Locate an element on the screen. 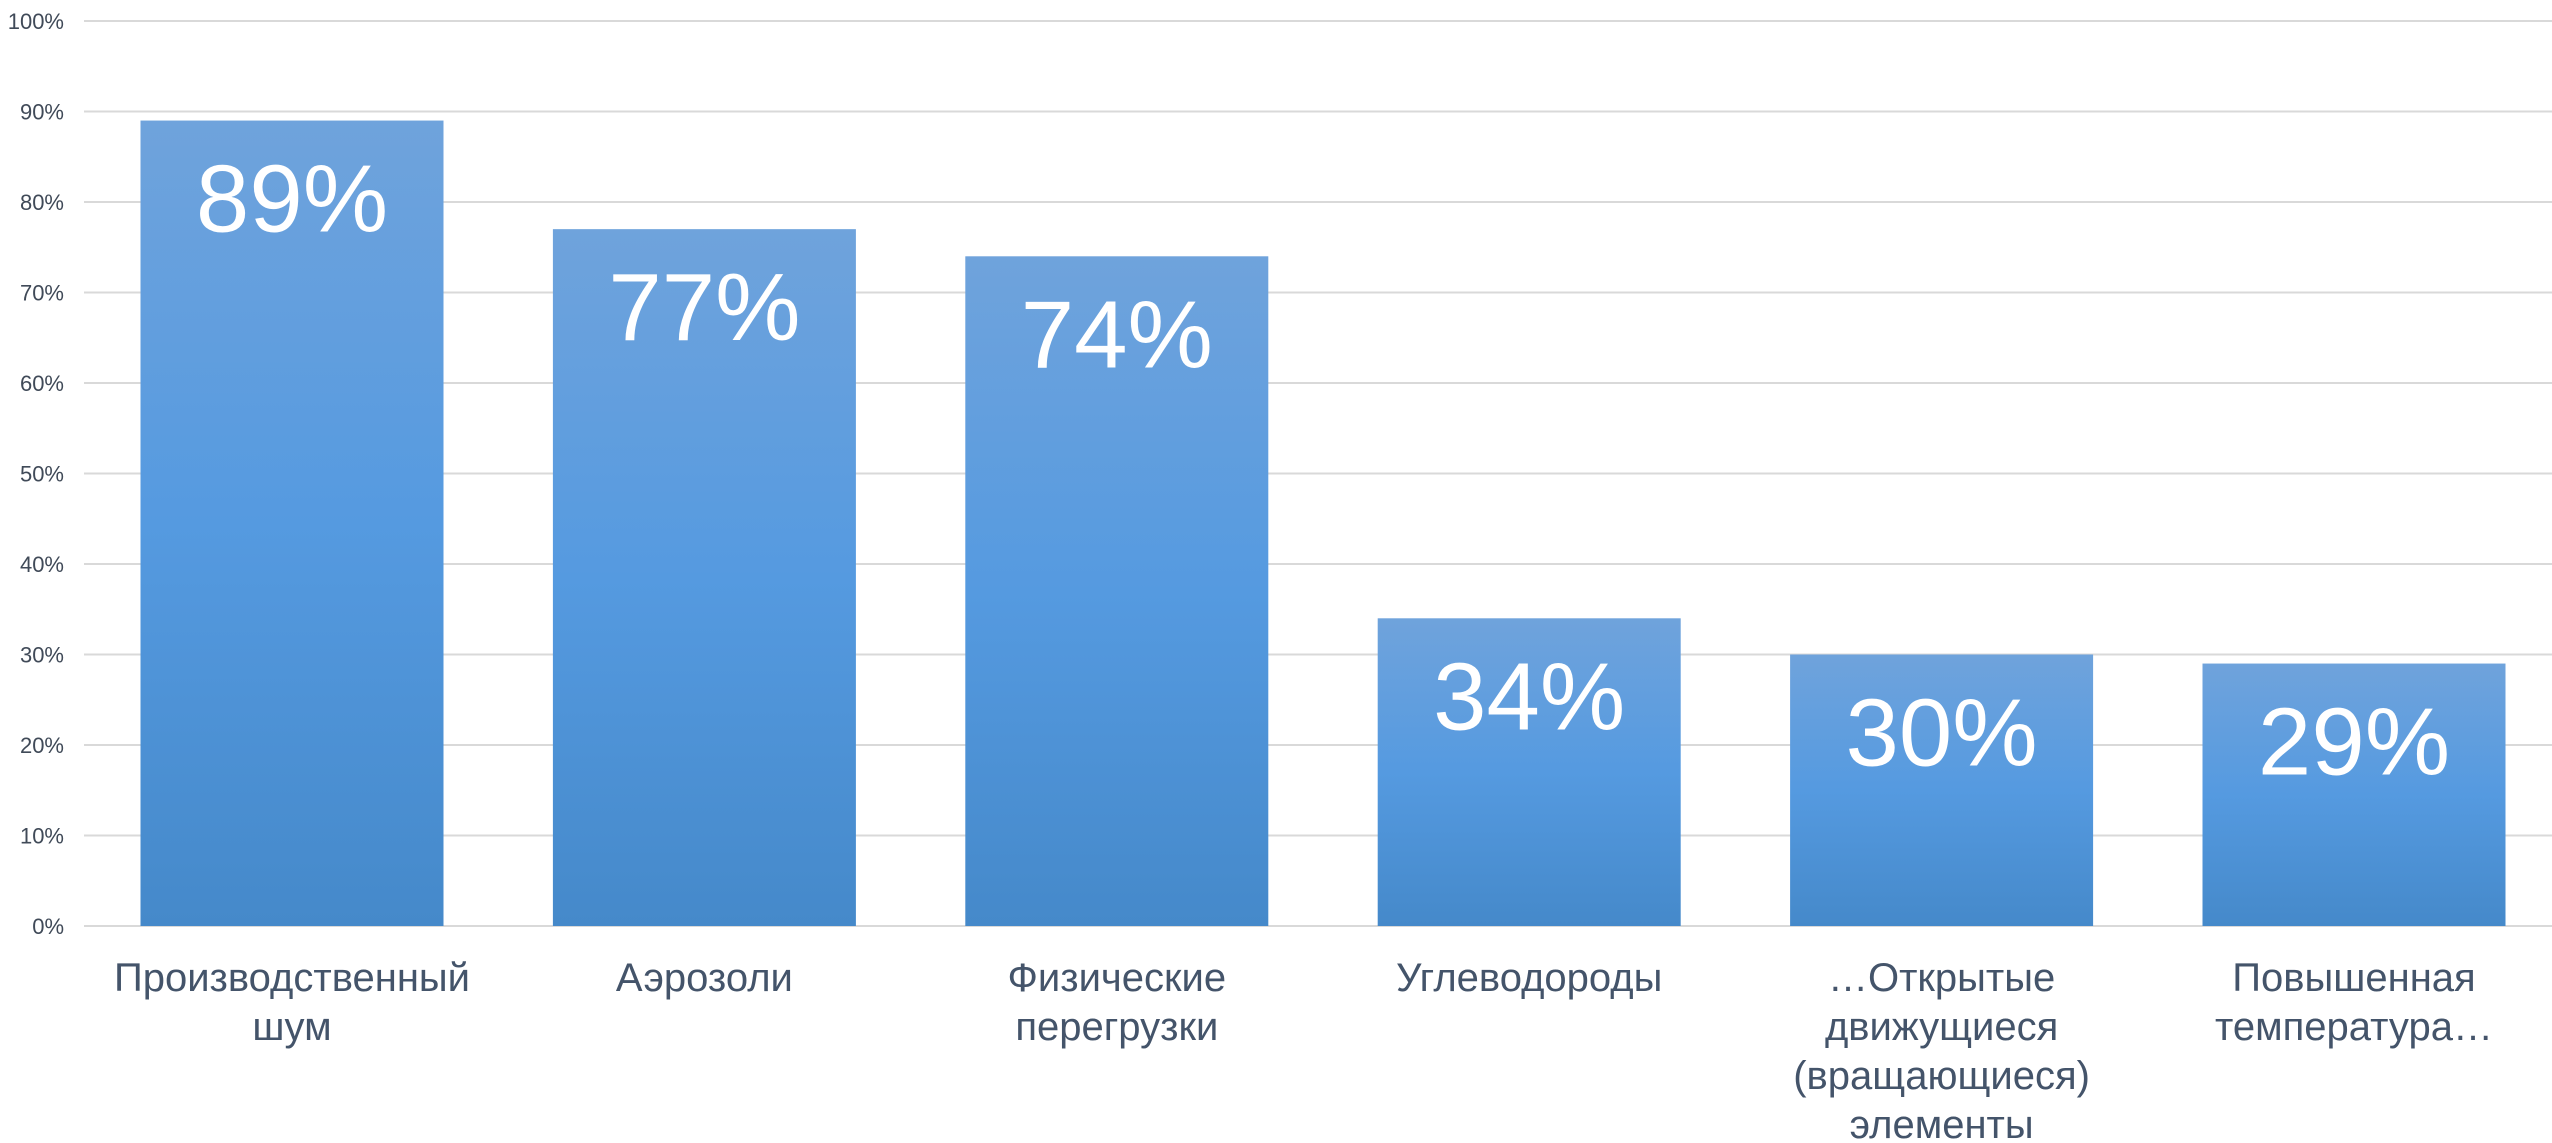  x-tick-label: Углеводороды is located at coordinates (1529, 978).